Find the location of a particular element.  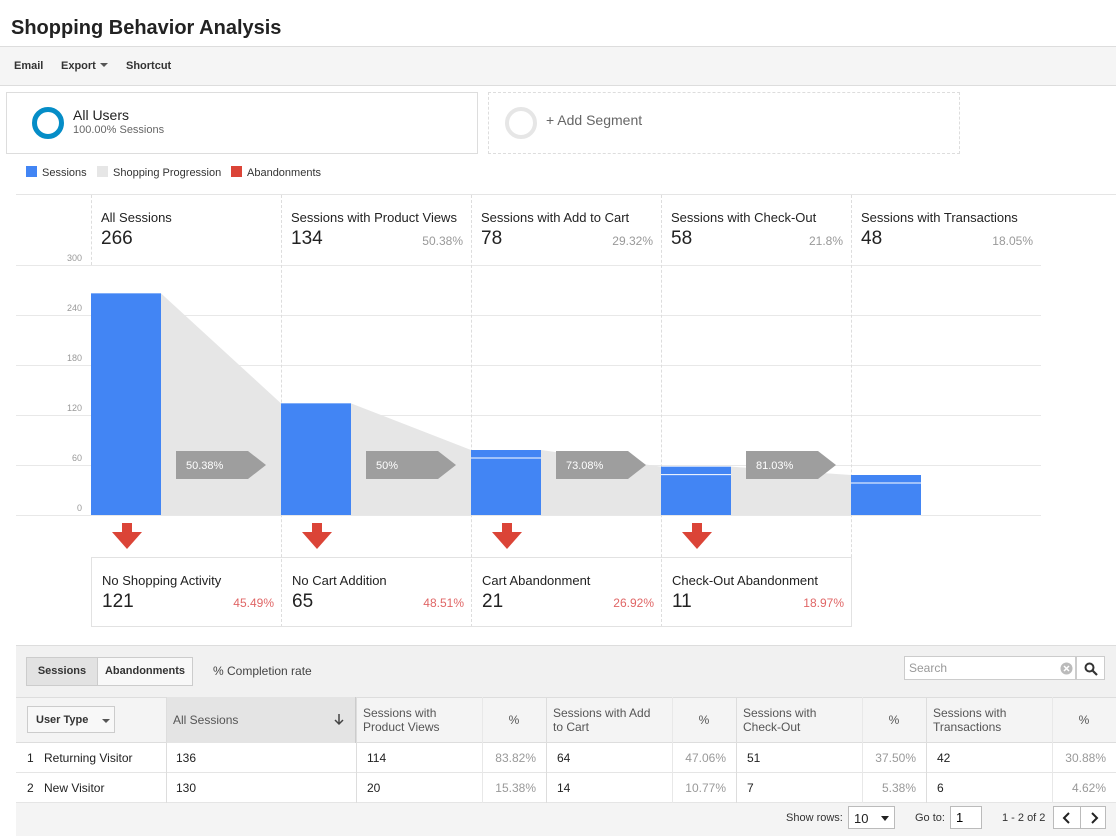

row-percent-cell: 83.82% is located at coordinates (515, 758).